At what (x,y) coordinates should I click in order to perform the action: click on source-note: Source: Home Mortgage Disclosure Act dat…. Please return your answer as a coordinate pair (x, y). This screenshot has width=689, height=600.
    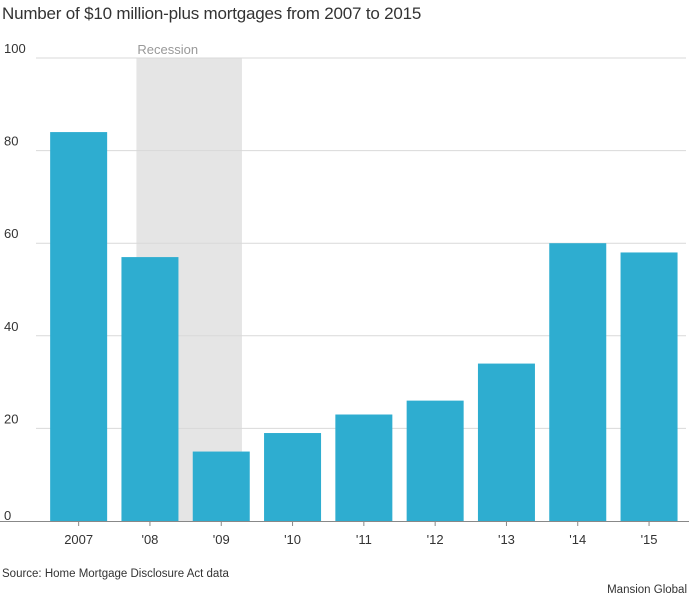
    Looking at the image, I should click on (115, 574).